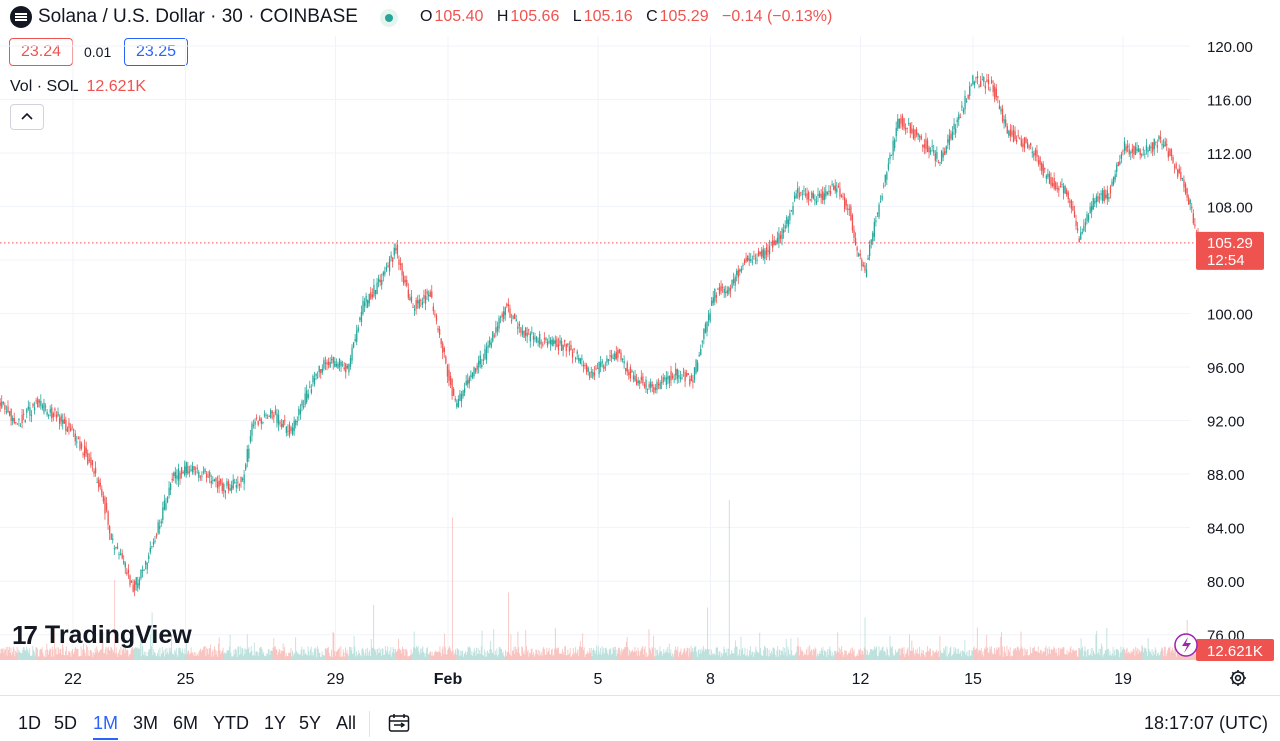  Describe the element at coordinates (198, 16) in the screenshot. I see `symbol-title: Solana / U.S. Dollar · 30 · COINBASE` at that location.